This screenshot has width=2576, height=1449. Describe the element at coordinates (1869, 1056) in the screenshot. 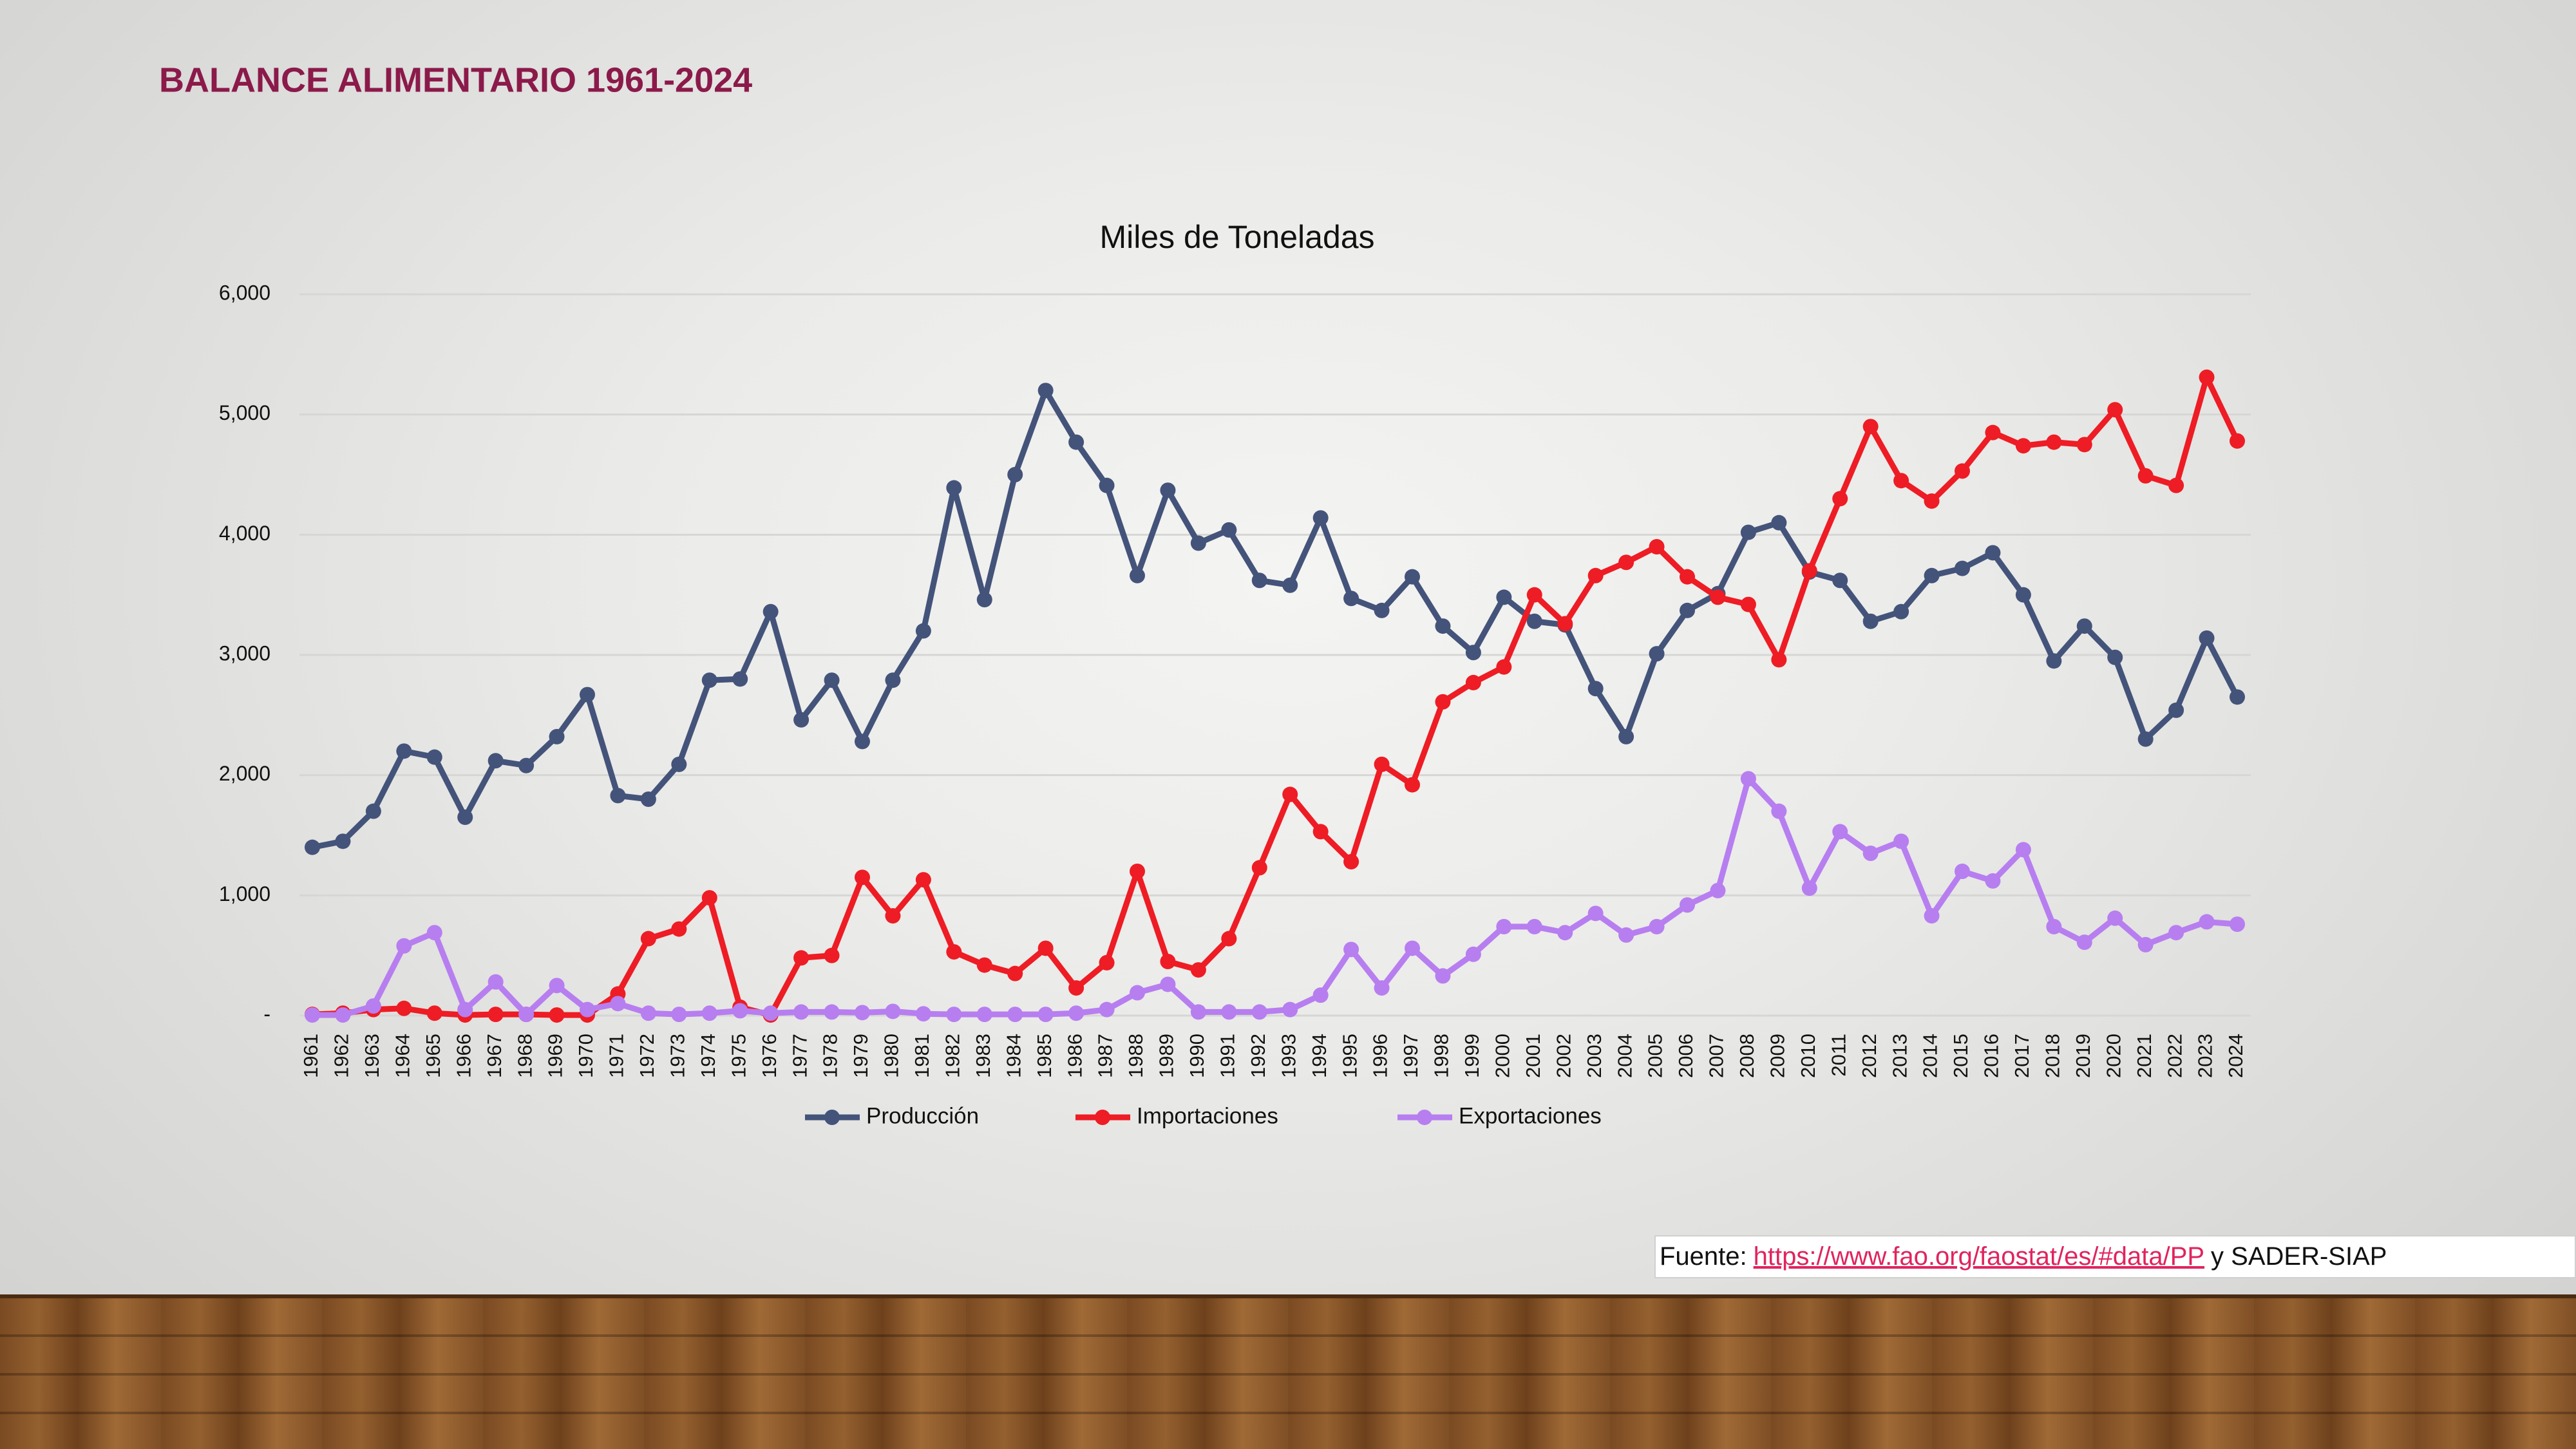

I see `x-tick-label: 2012` at that location.